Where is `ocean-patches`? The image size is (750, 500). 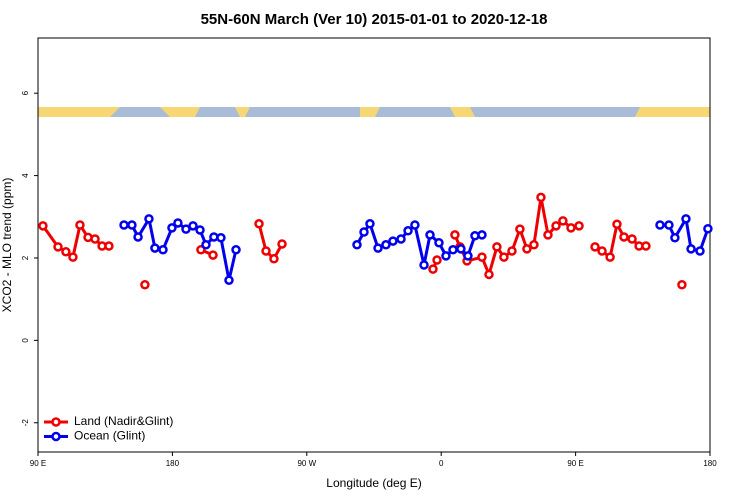
ocean-patches is located at coordinates (375, 112).